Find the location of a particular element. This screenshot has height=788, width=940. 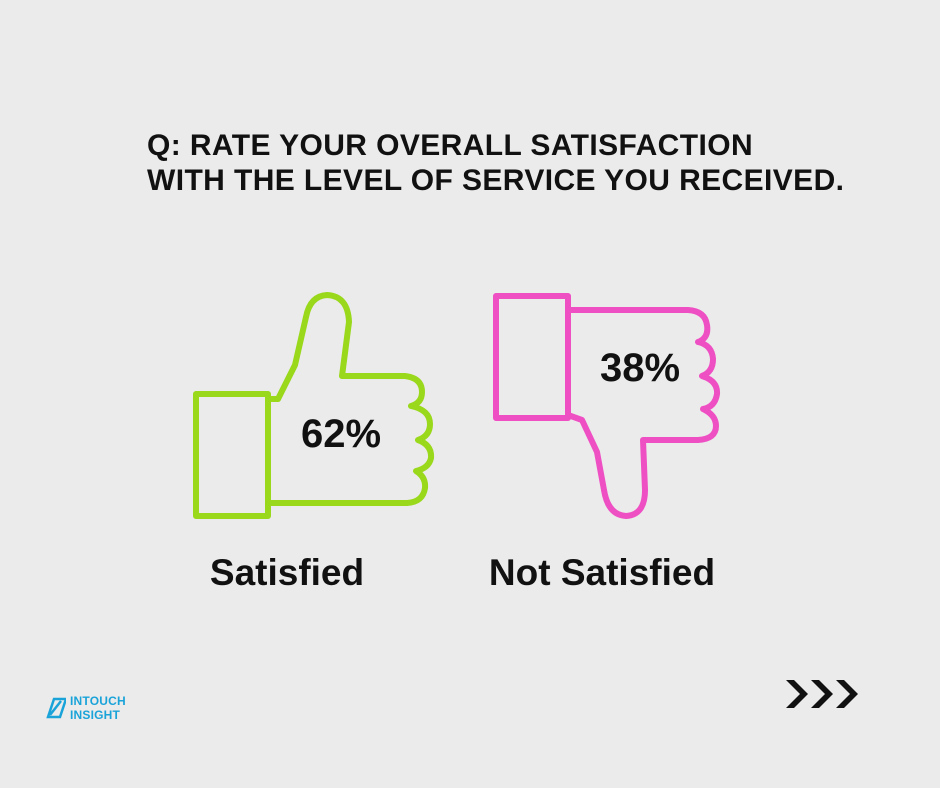

question-line-1: Q: RATE YOUR OVERALL SATISFACTION is located at coordinates (450, 145).